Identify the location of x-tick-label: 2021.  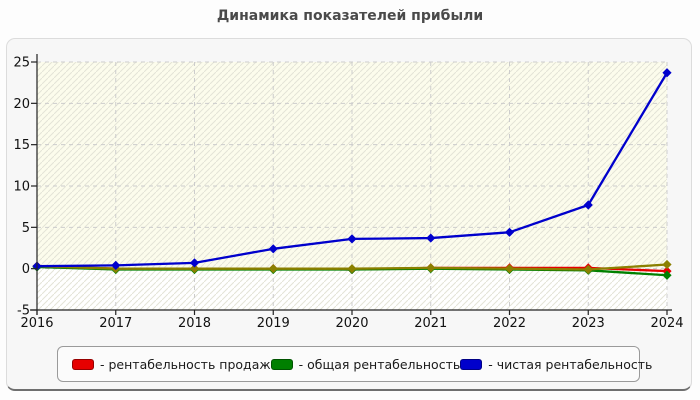
(430, 323).